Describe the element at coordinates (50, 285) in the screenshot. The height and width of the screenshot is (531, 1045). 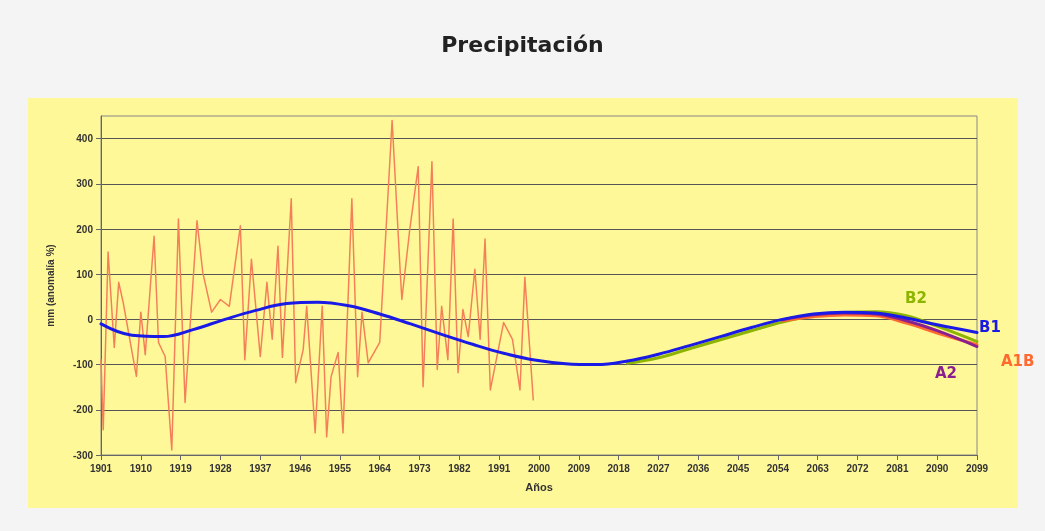
I see `y-axis-title: mm (anomalía %)` at that location.